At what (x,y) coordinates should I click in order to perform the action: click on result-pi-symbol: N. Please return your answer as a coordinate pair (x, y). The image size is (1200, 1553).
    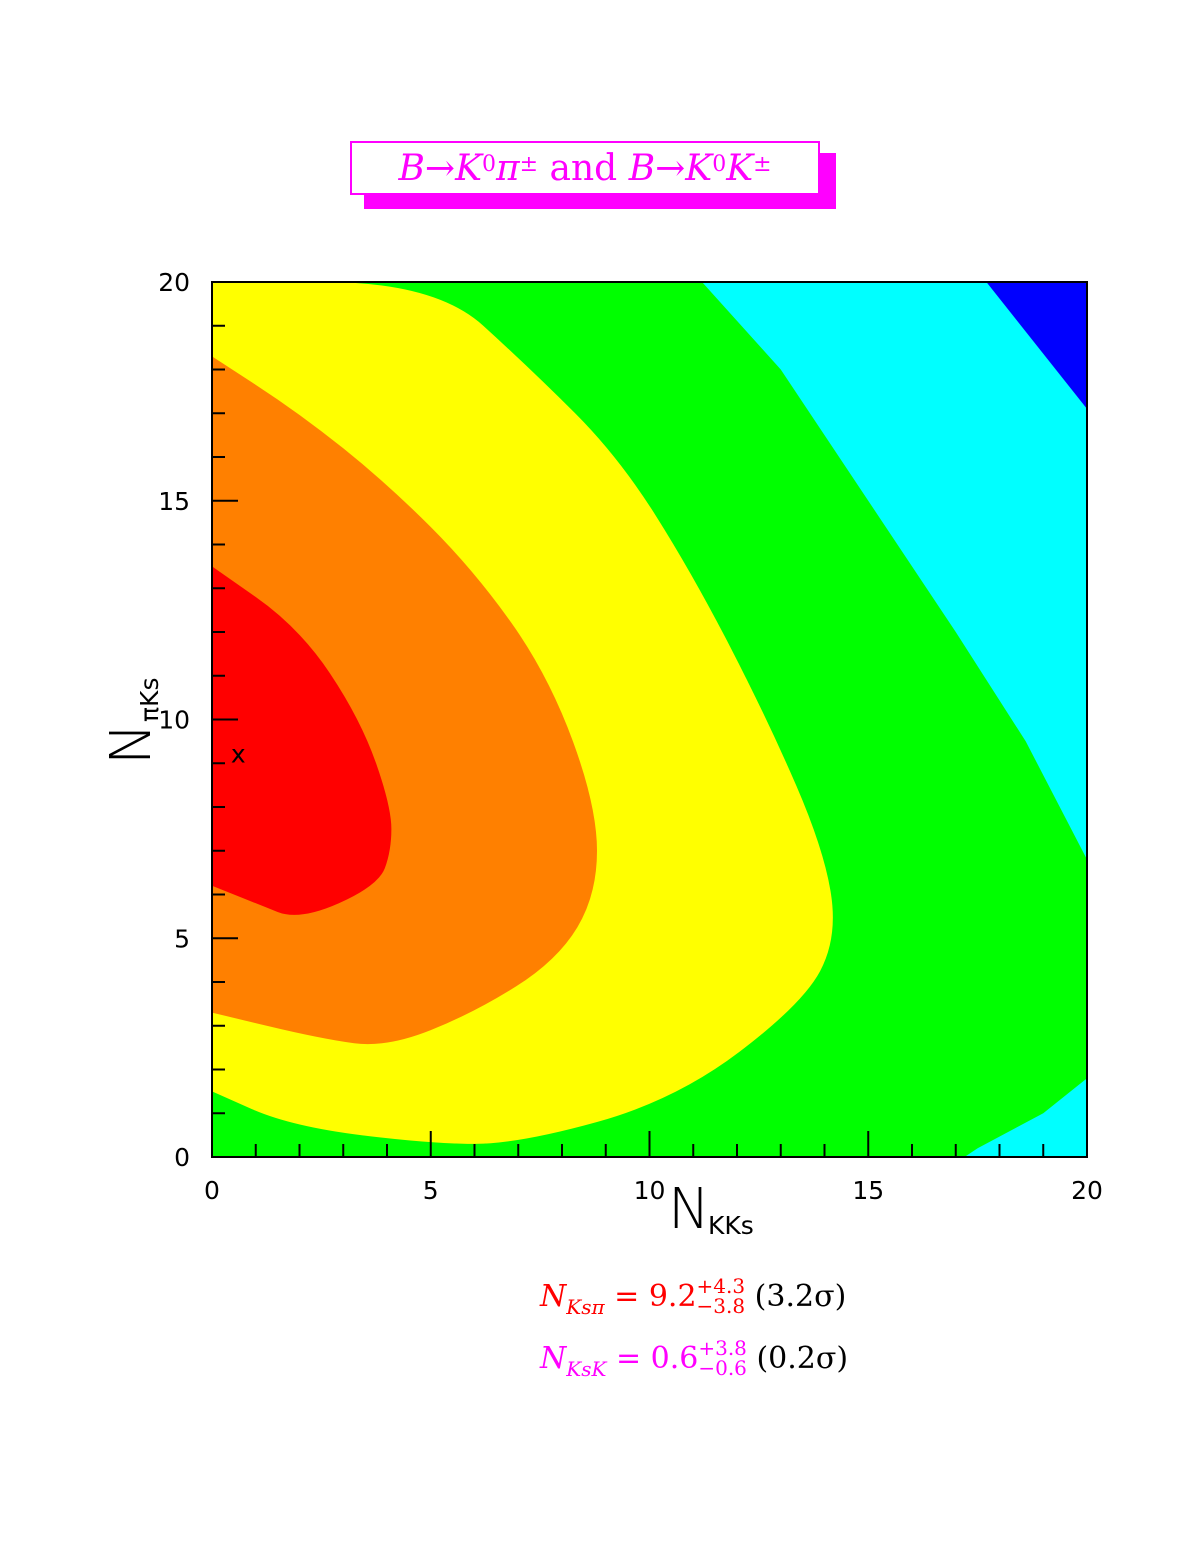
    Looking at the image, I should click on (553, 1296).